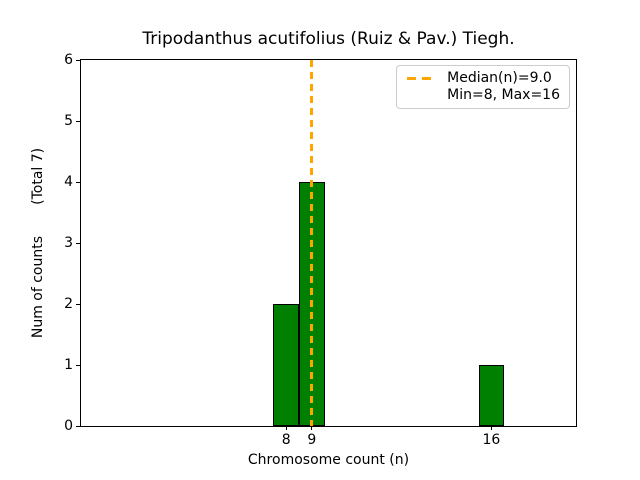 The height and width of the screenshot is (480, 640). I want to click on y-tick-label: 3, so click(68, 243).